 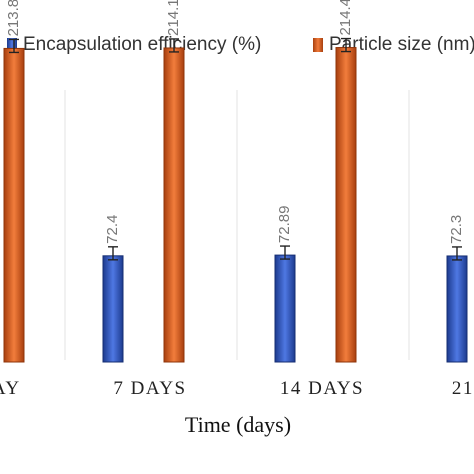 What do you see at coordinates (456, 229) in the screenshot?
I see `value-label: 72.3` at bounding box center [456, 229].